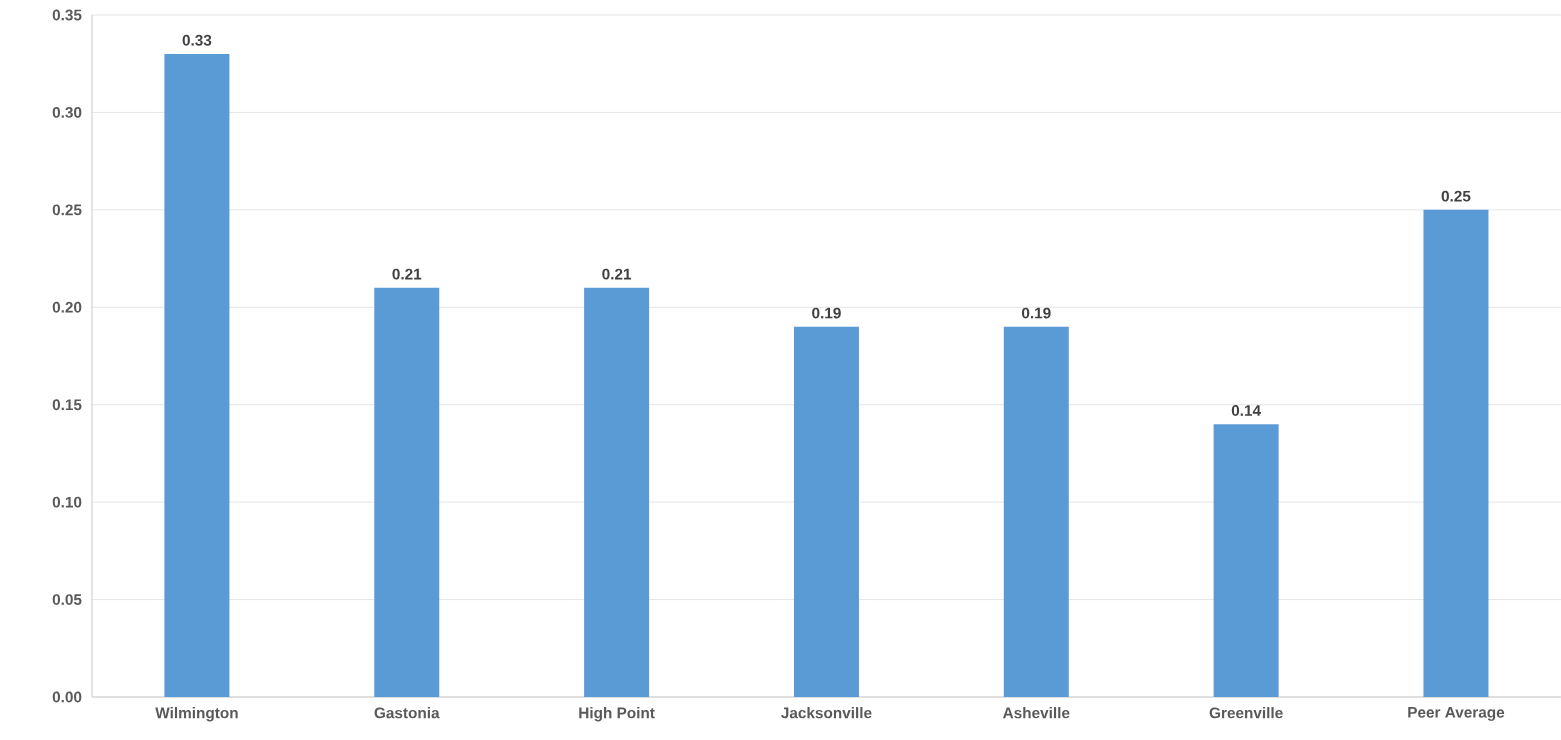  Describe the element at coordinates (1456, 196) in the screenshot. I see `data-label: 0.25` at that location.